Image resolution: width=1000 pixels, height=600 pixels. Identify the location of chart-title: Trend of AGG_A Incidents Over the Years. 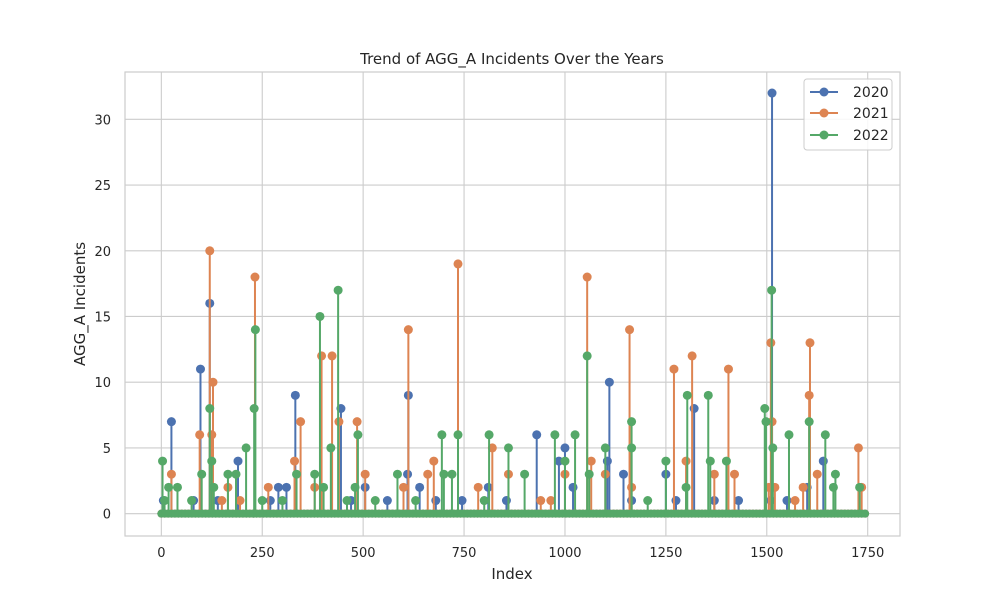
(511, 59).